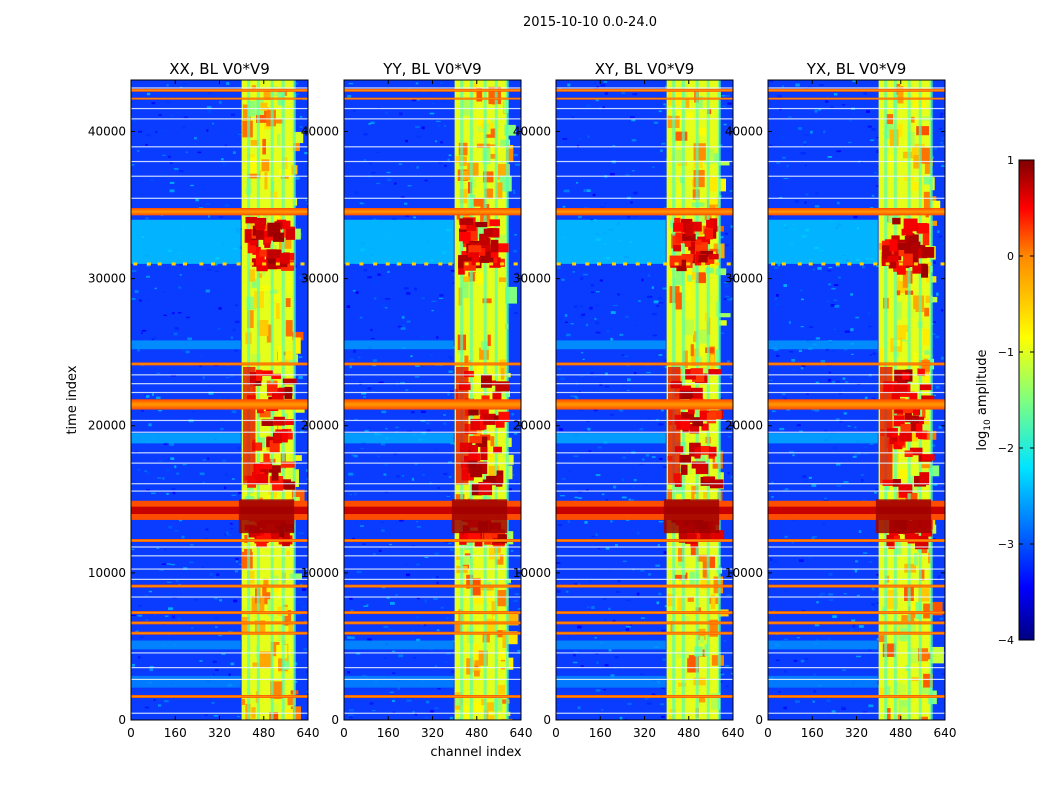  What do you see at coordinates (219, 400) in the screenshot?
I see `heatmap-cells` at bounding box center [219, 400].